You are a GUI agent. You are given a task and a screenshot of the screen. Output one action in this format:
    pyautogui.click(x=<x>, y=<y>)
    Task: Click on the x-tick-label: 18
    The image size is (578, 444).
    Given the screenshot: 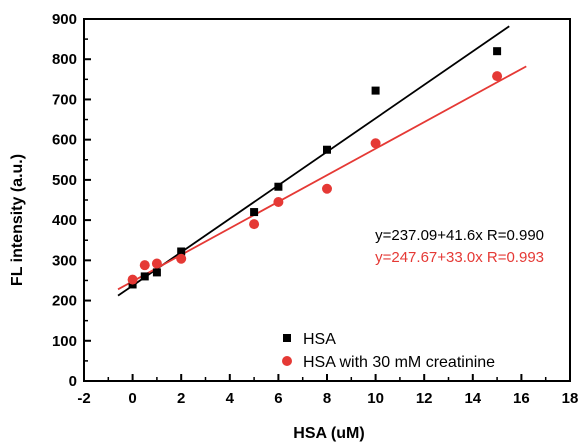 What is the action you would take?
    pyautogui.click(x=570, y=398)
    